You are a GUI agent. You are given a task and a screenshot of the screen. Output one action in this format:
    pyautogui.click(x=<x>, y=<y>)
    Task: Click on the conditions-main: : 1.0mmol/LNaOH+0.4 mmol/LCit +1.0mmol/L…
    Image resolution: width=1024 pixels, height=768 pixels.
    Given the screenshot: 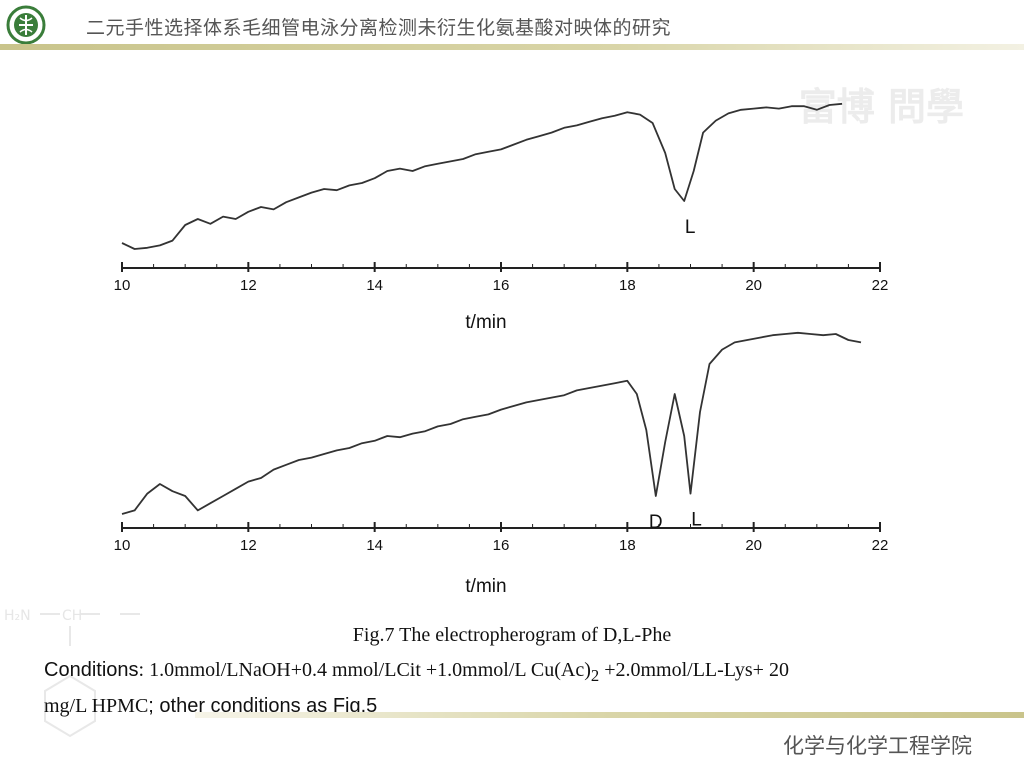 What is the action you would take?
    pyautogui.click(x=364, y=670)
    